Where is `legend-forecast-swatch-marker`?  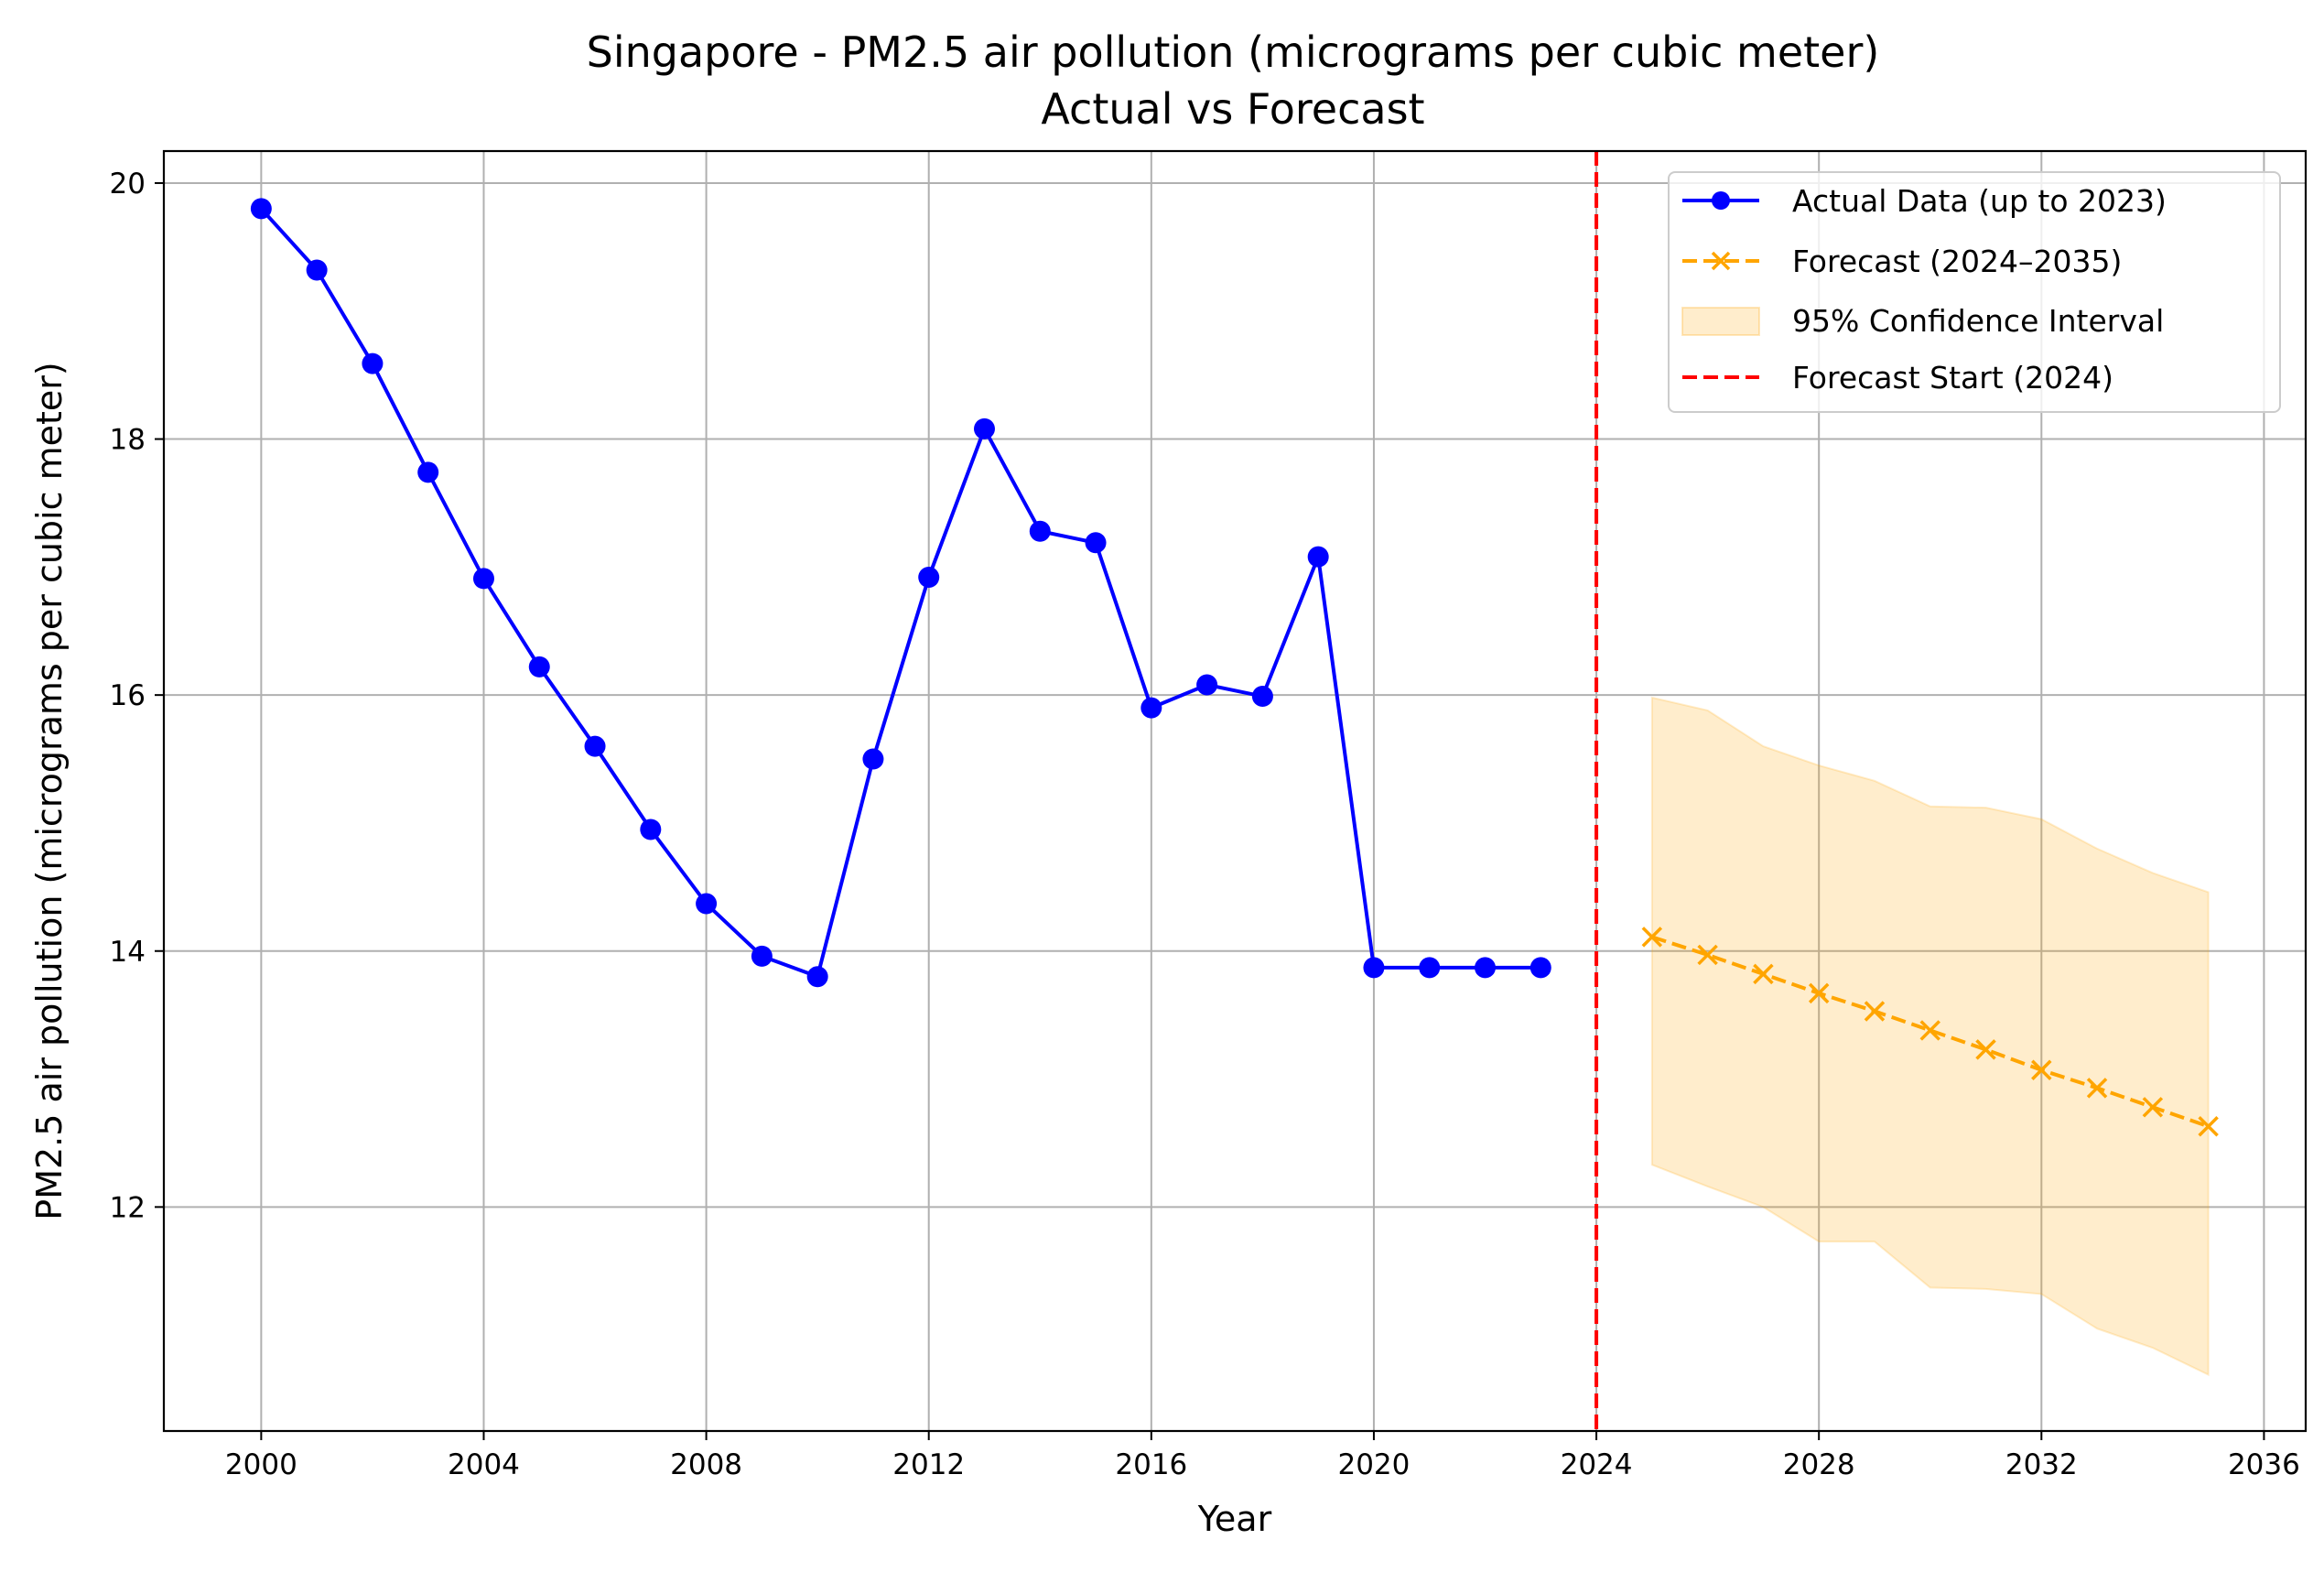
legend-forecast-swatch-marker is located at coordinates (1721, 261).